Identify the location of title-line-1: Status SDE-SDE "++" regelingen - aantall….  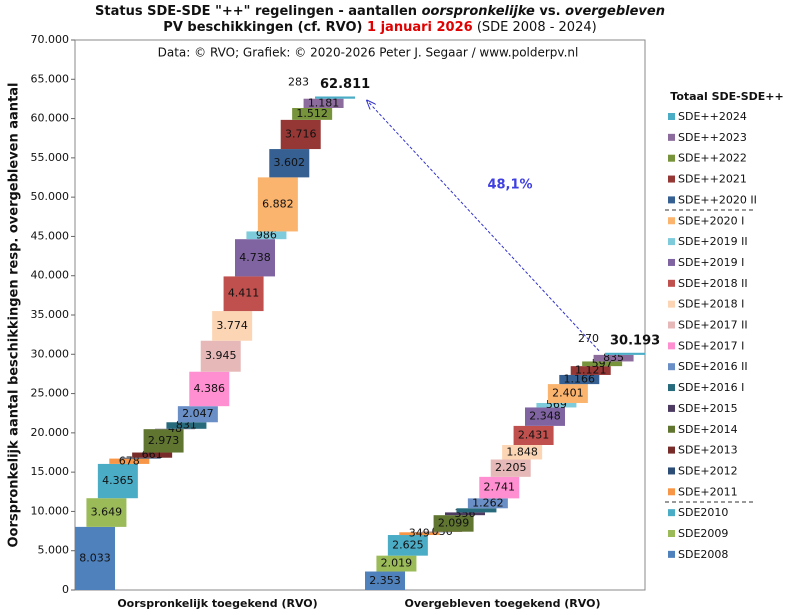
(380, 11).